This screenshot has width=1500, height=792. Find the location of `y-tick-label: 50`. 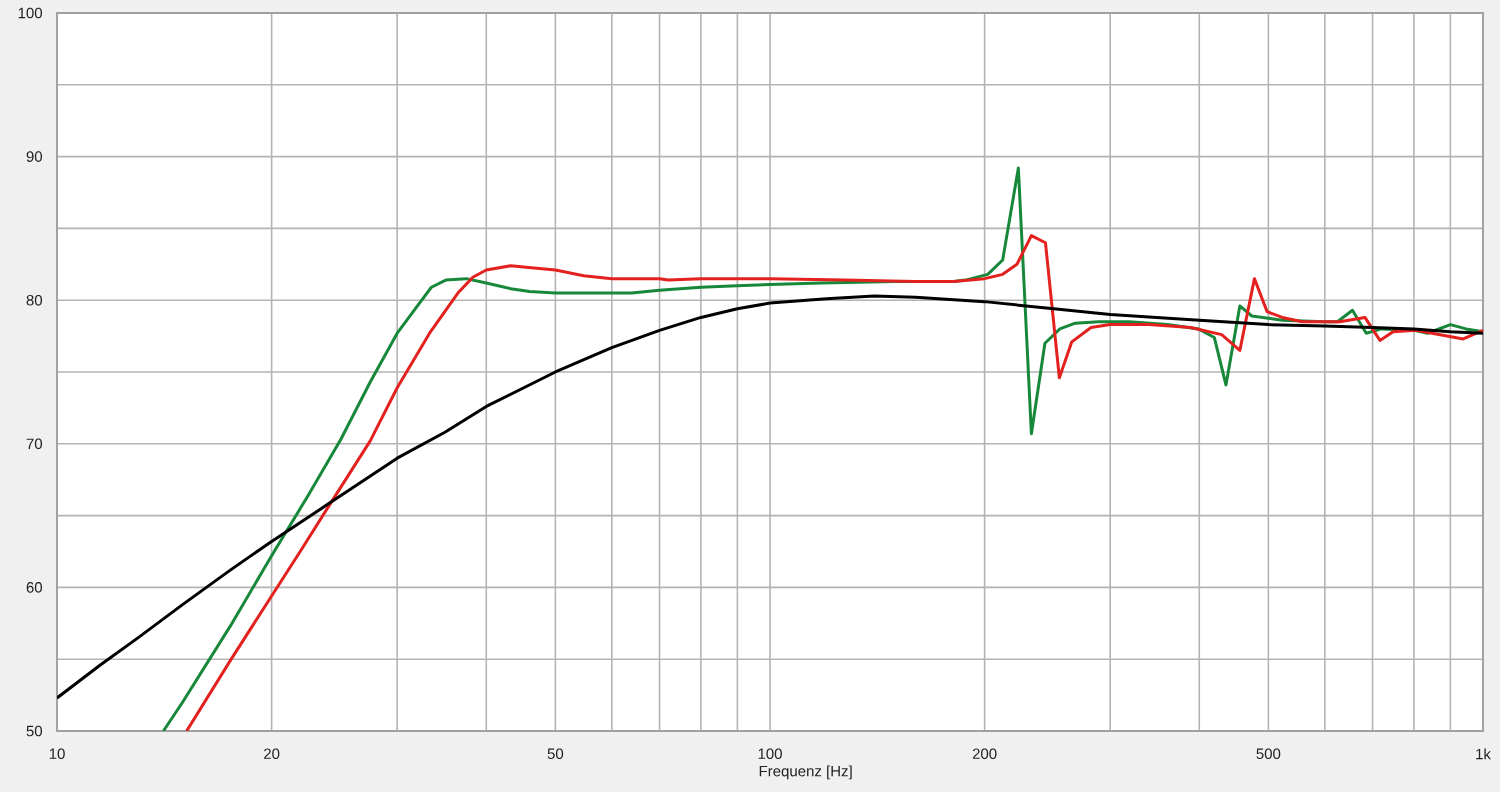

y-tick-label: 50 is located at coordinates (34, 731).